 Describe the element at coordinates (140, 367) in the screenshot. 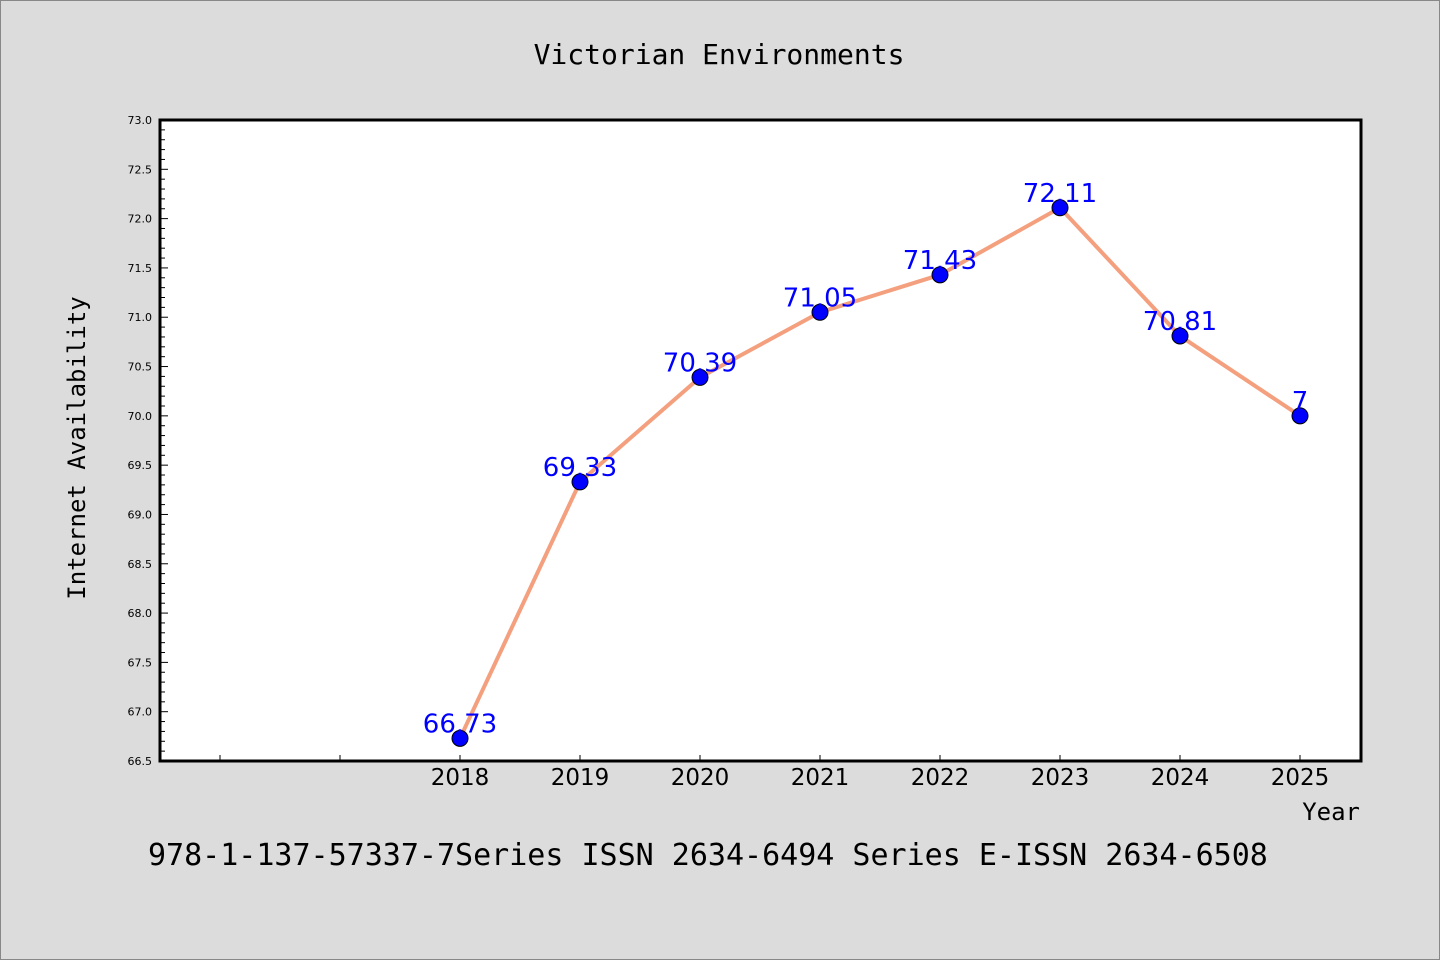

I see `y-tick-label: 70.5` at that location.